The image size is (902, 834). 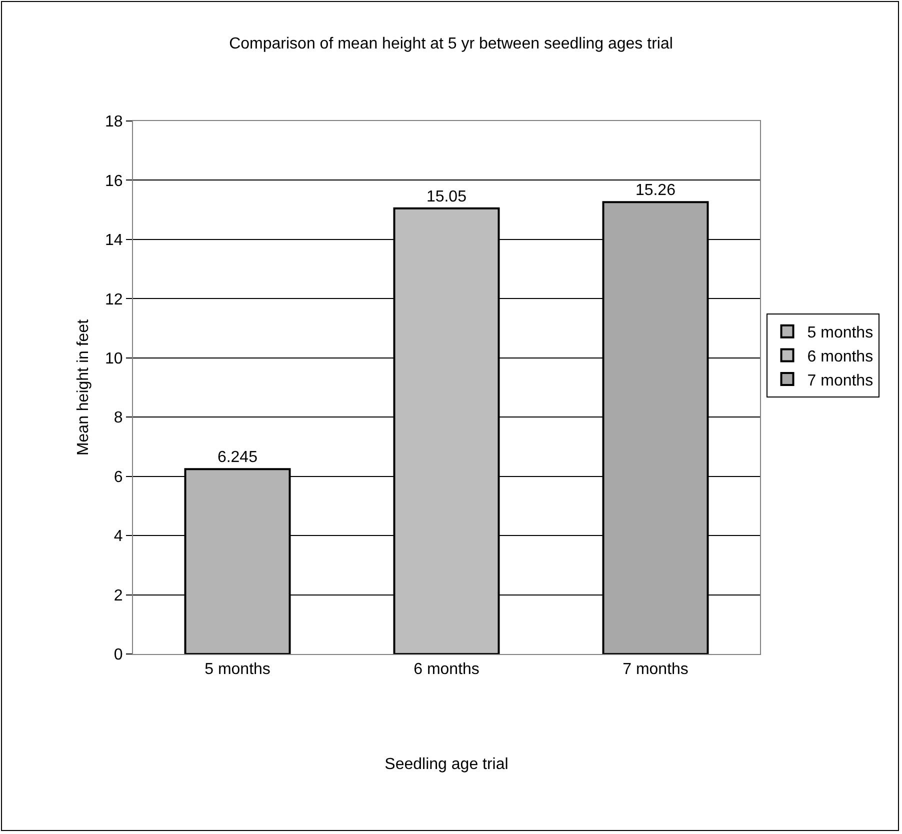 What do you see at coordinates (840, 381) in the screenshot?
I see `legend-label: 7 months` at bounding box center [840, 381].